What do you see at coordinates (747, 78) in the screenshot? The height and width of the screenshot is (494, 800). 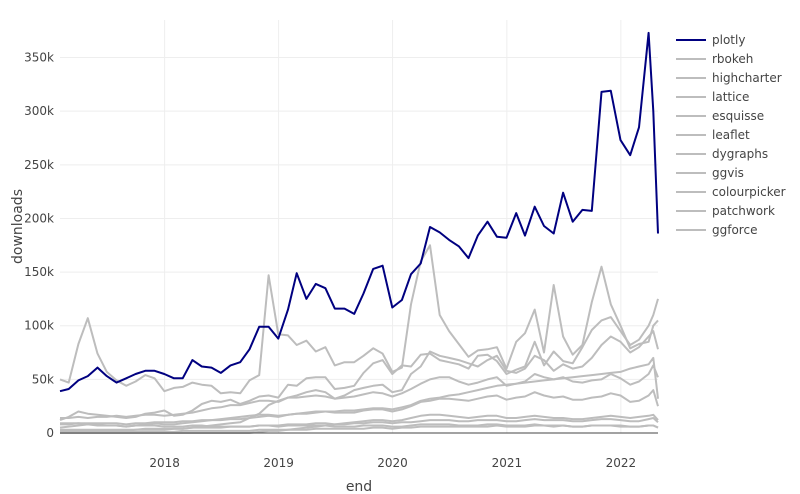 I see `legend-label: highcharter` at bounding box center [747, 78].